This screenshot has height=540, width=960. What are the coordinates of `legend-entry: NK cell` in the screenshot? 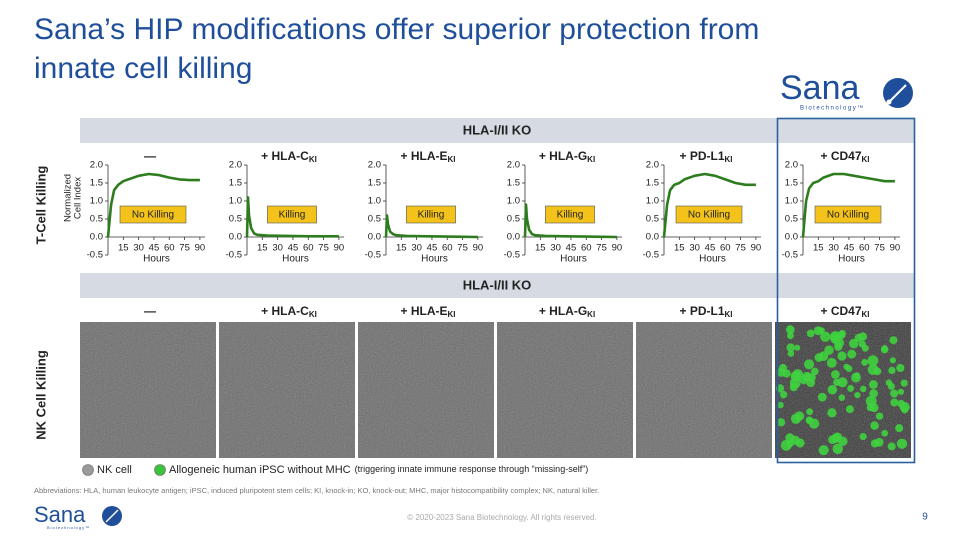 It's located at (114, 470).